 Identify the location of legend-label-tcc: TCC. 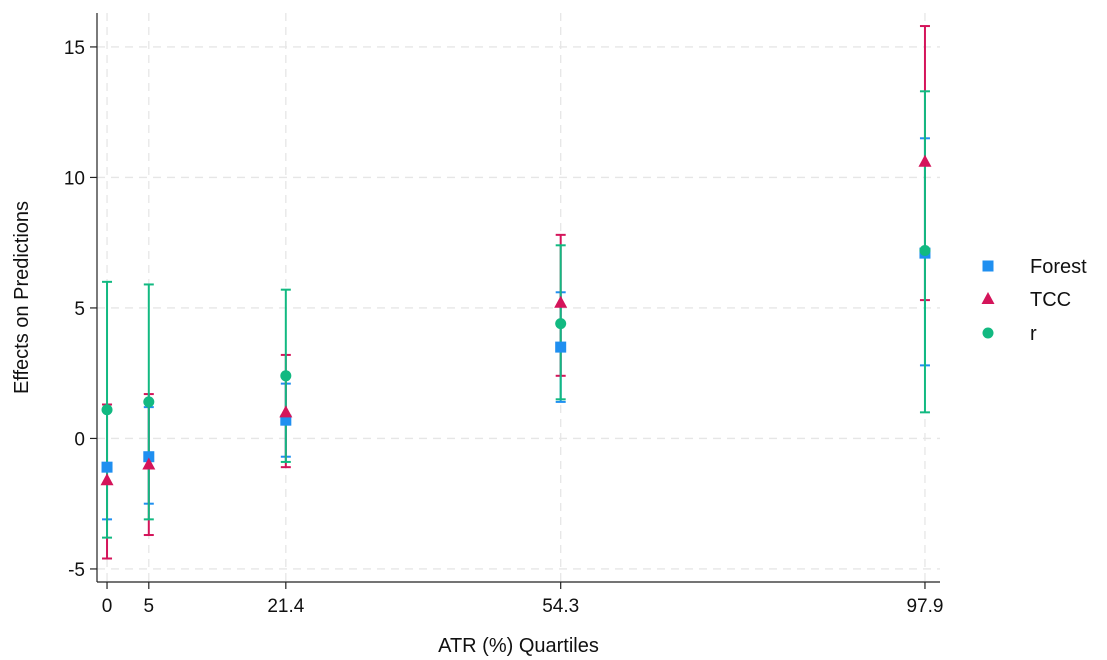
(1050, 300).